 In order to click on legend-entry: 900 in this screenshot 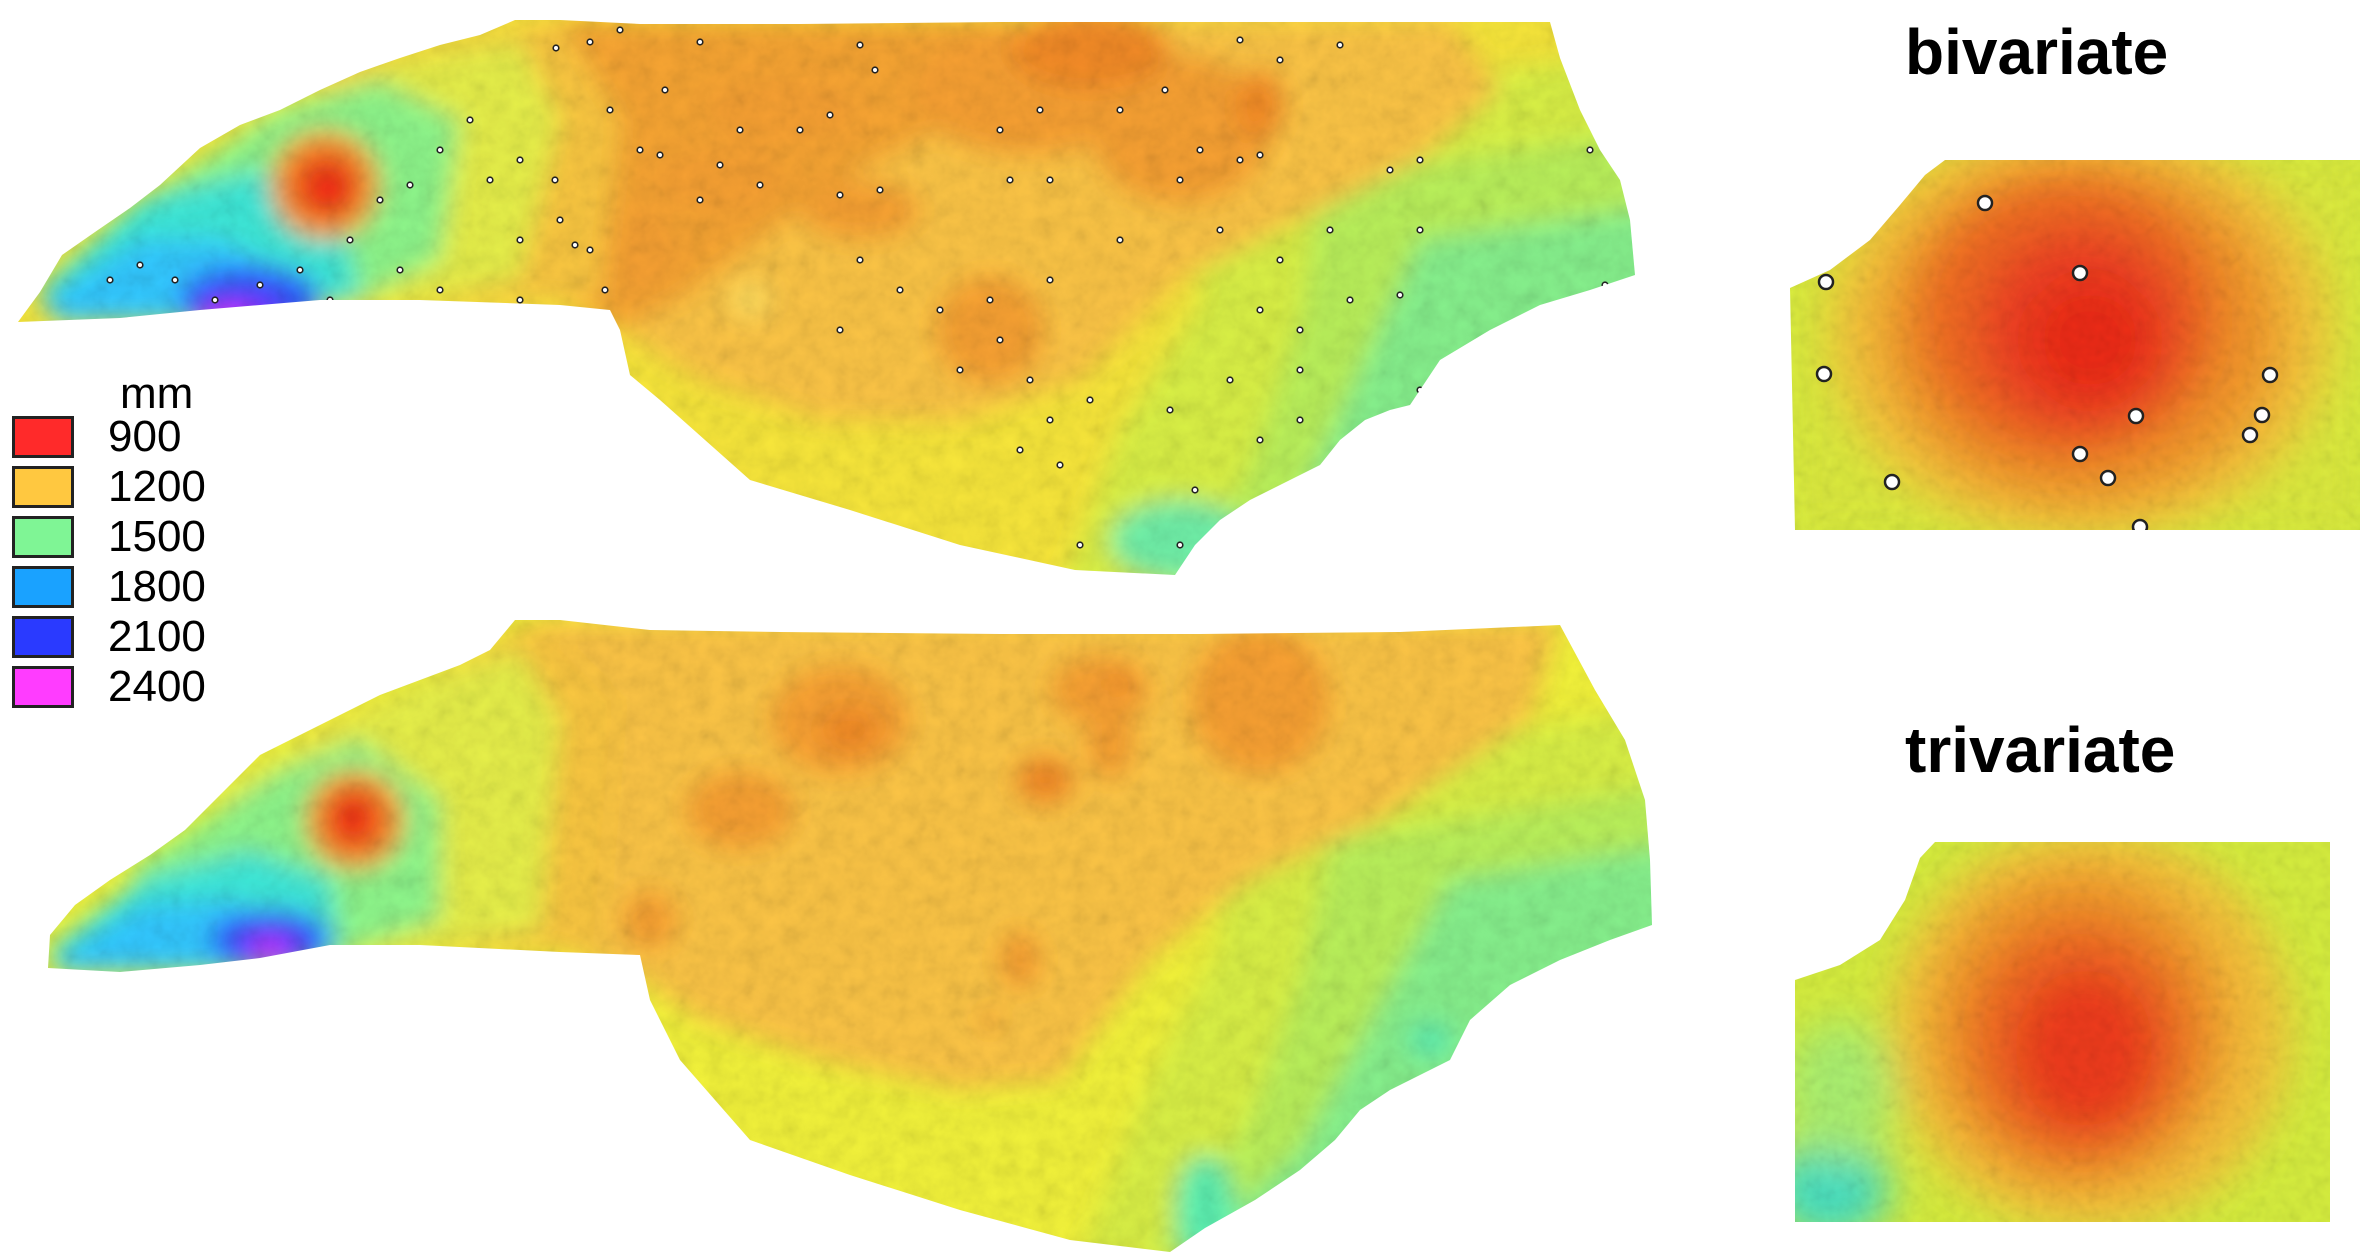, I will do `click(132, 436)`.